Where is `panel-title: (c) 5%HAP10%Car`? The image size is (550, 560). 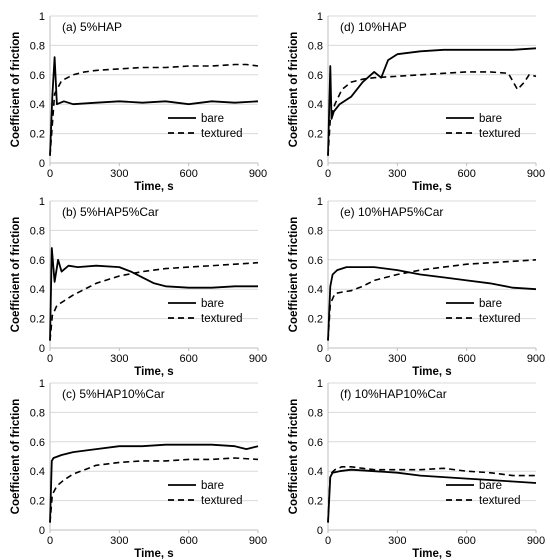
panel-title: (c) 5%HAP10%Car is located at coordinates (113, 394).